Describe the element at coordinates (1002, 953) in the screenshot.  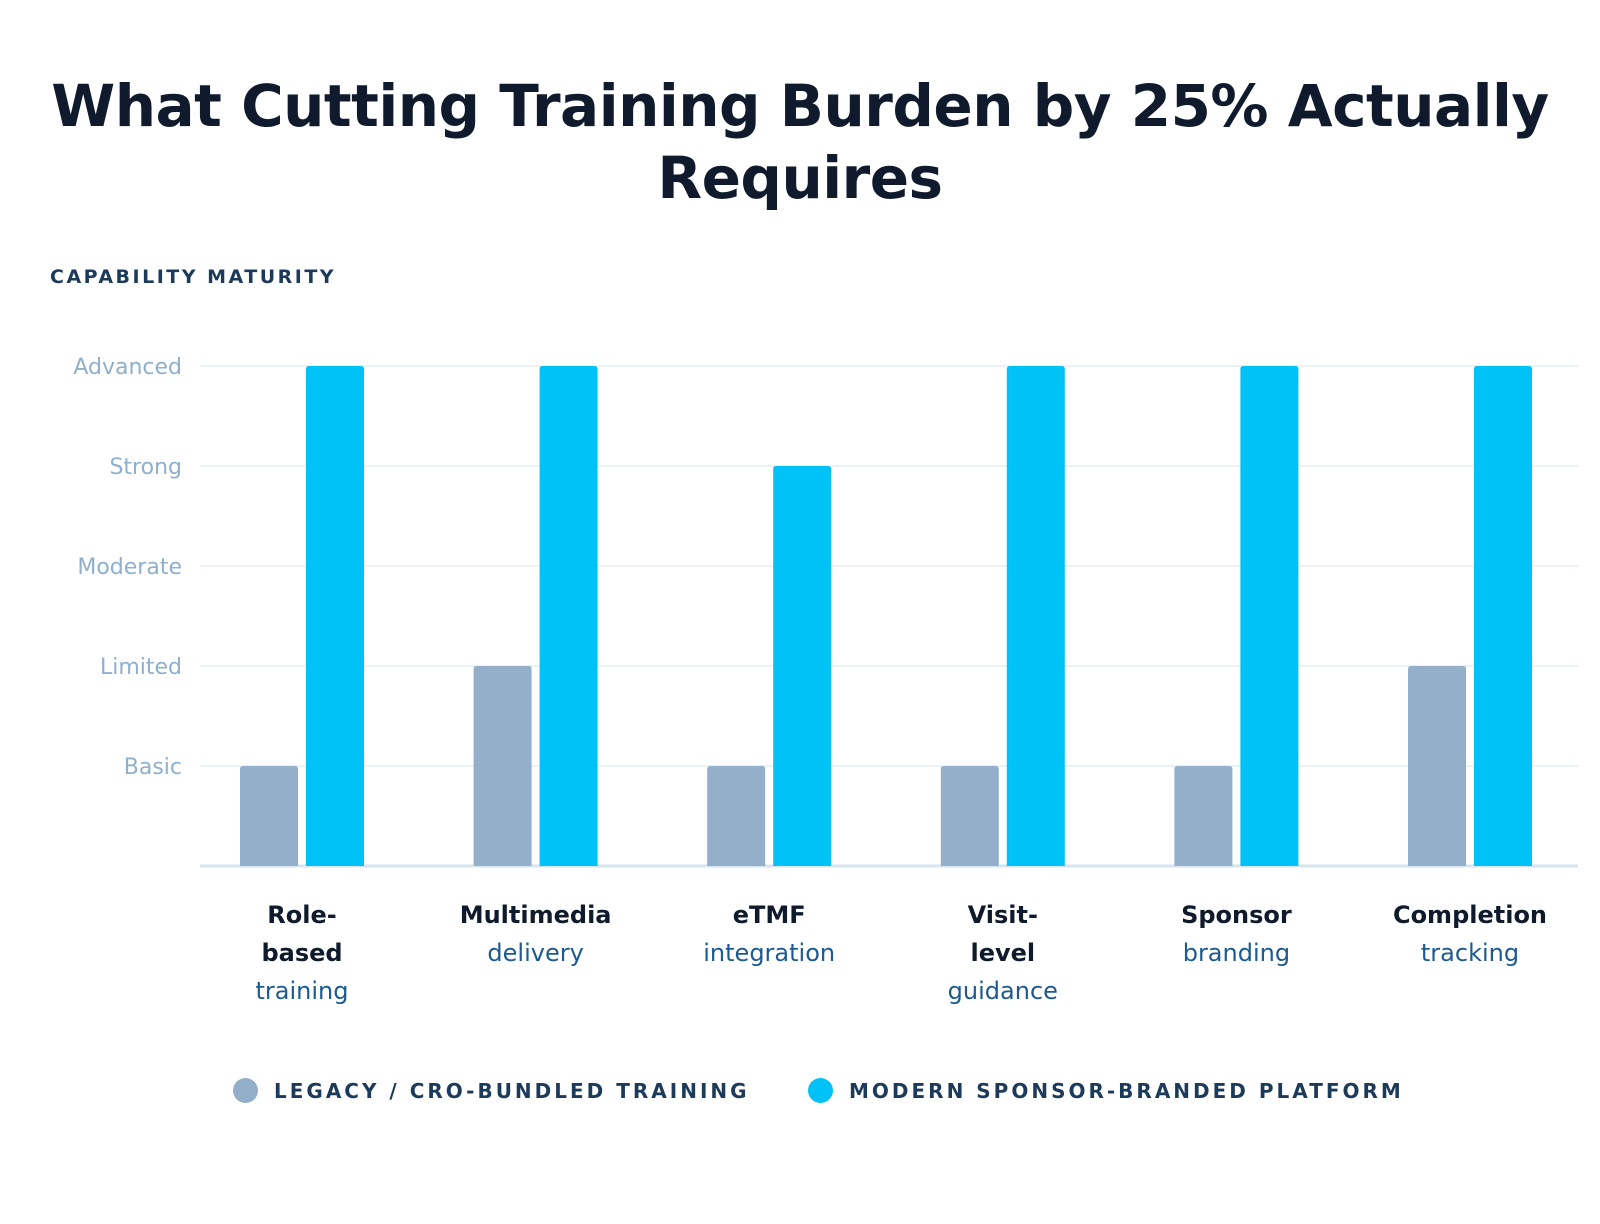
I see `x-tick-label-bold: level` at that location.